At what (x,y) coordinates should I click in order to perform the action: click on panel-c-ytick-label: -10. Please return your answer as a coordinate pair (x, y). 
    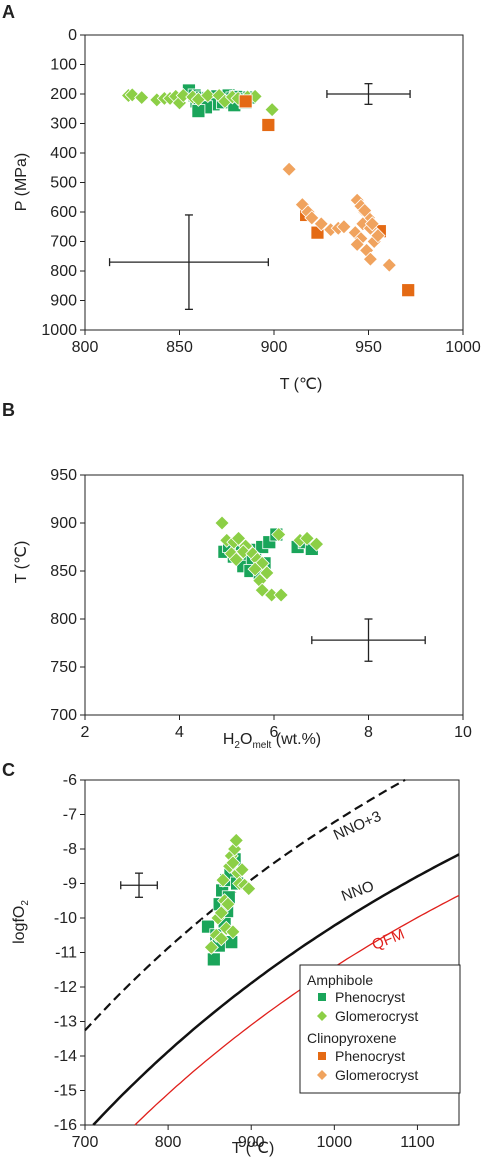
    Looking at the image, I should click on (65, 918).